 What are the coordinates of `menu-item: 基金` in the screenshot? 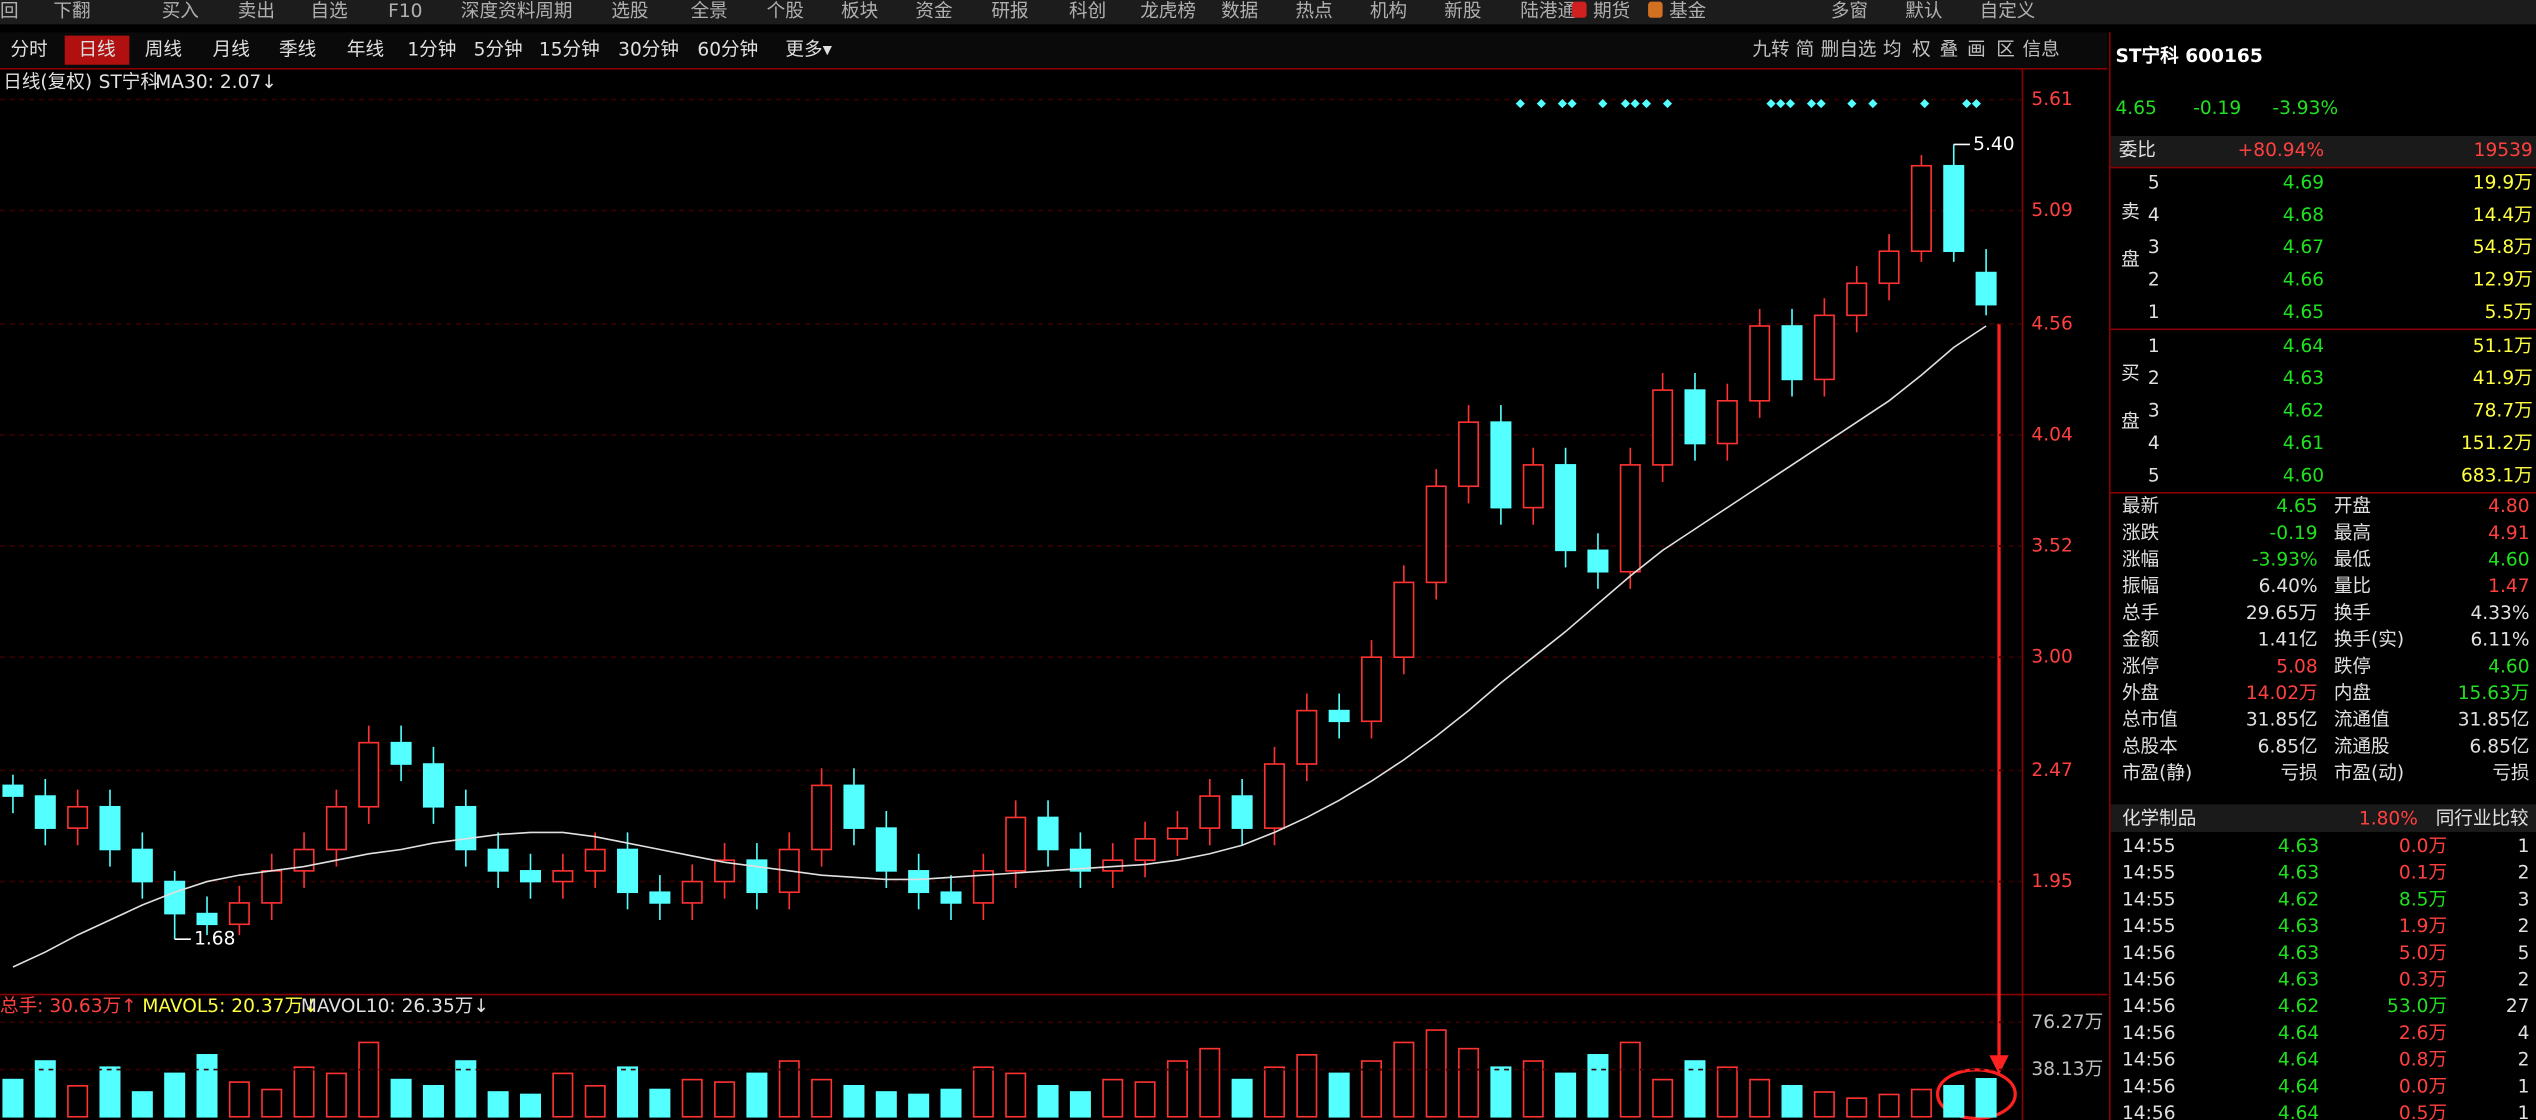 It's located at (1688, 11).